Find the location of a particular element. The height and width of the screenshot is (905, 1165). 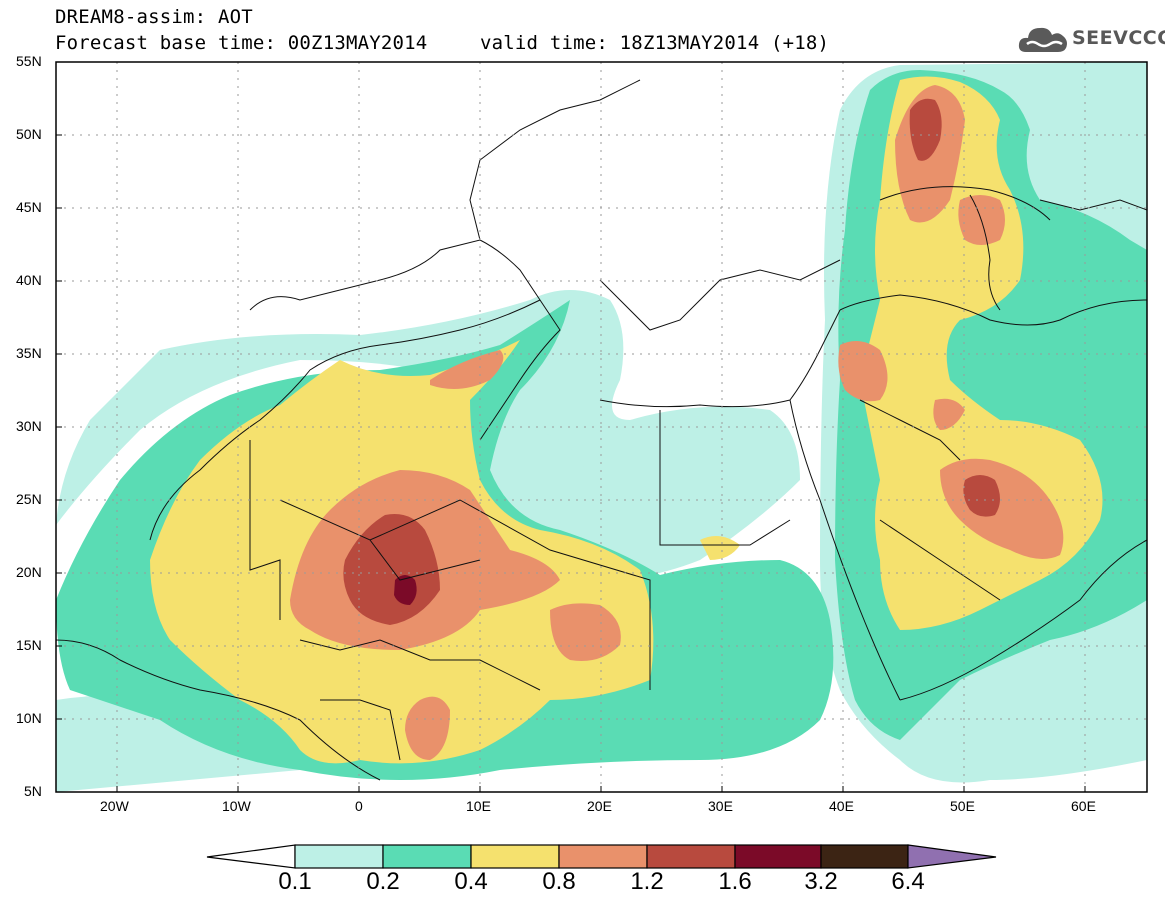

lon-tick-label: 50E is located at coordinates (962, 806).